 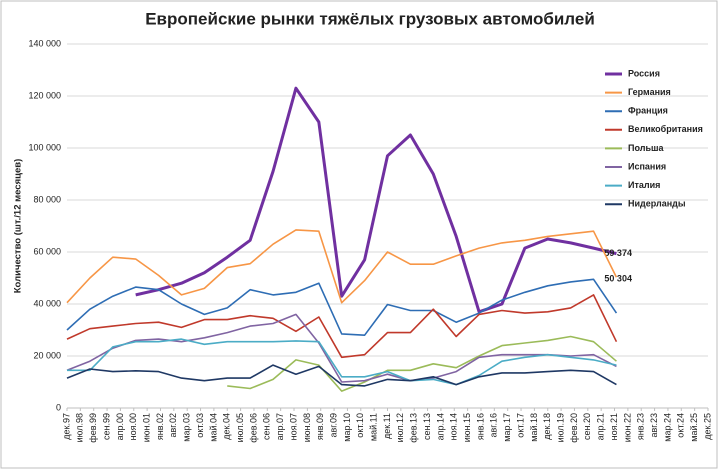 What do you see at coordinates (414, 428) in the screenshot?
I see `x-tick-label: фев.13` at bounding box center [414, 428].